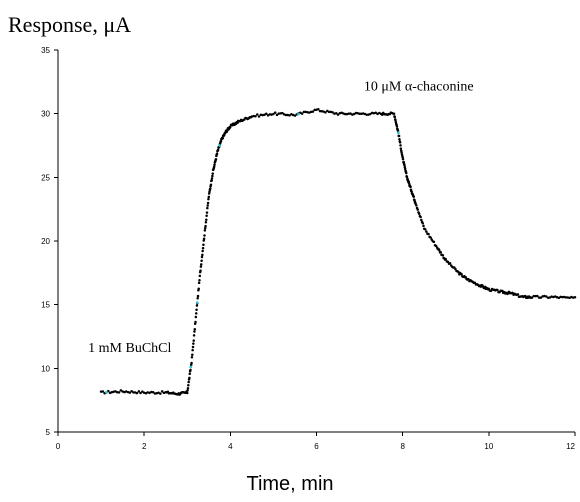 This screenshot has width=580, height=502. Describe the element at coordinates (45, 177) in the screenshot. I see `y-tick-label: 25` at that location.